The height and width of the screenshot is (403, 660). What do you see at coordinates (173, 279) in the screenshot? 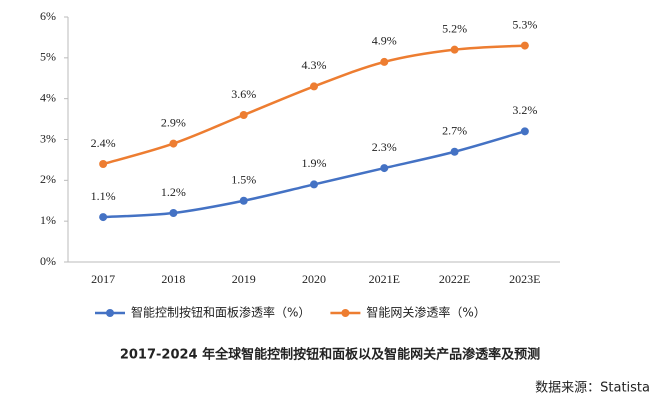
I see `x-tick-label: 2018` at bounding box center [173, 279].